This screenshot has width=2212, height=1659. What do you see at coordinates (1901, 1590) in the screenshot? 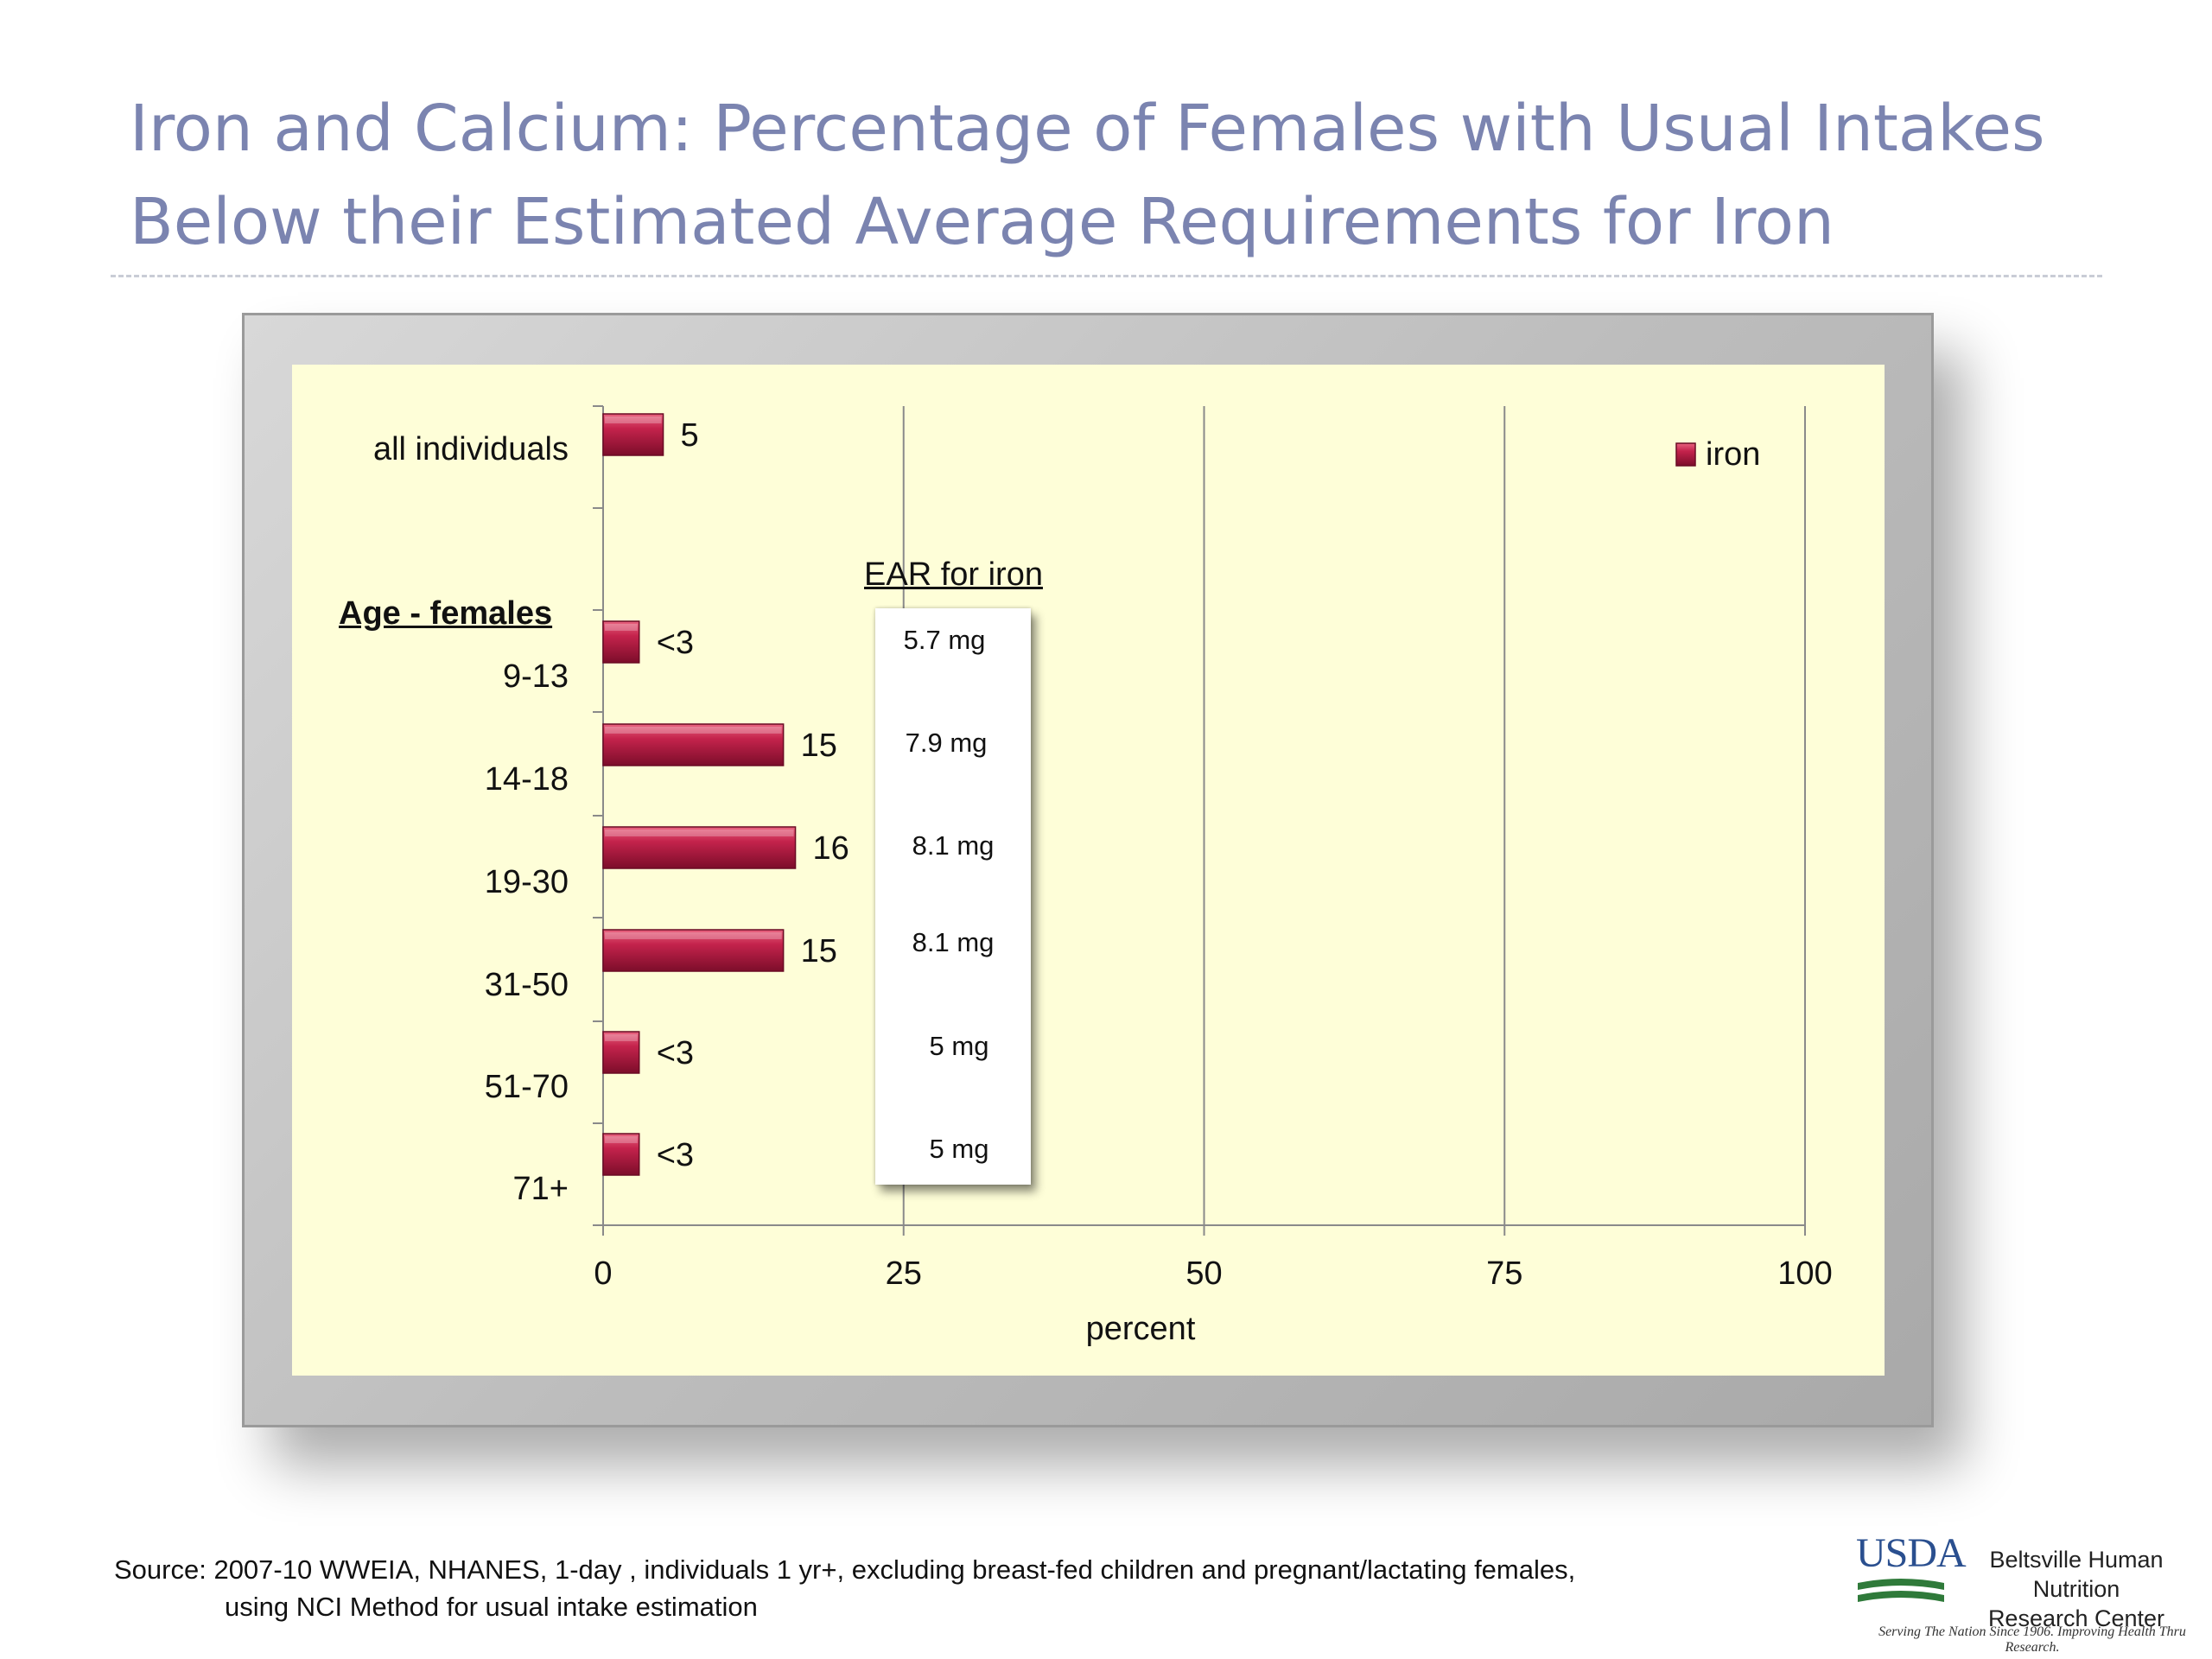
I see `logo-waves-icon` at bounding box center [1901, 1590].